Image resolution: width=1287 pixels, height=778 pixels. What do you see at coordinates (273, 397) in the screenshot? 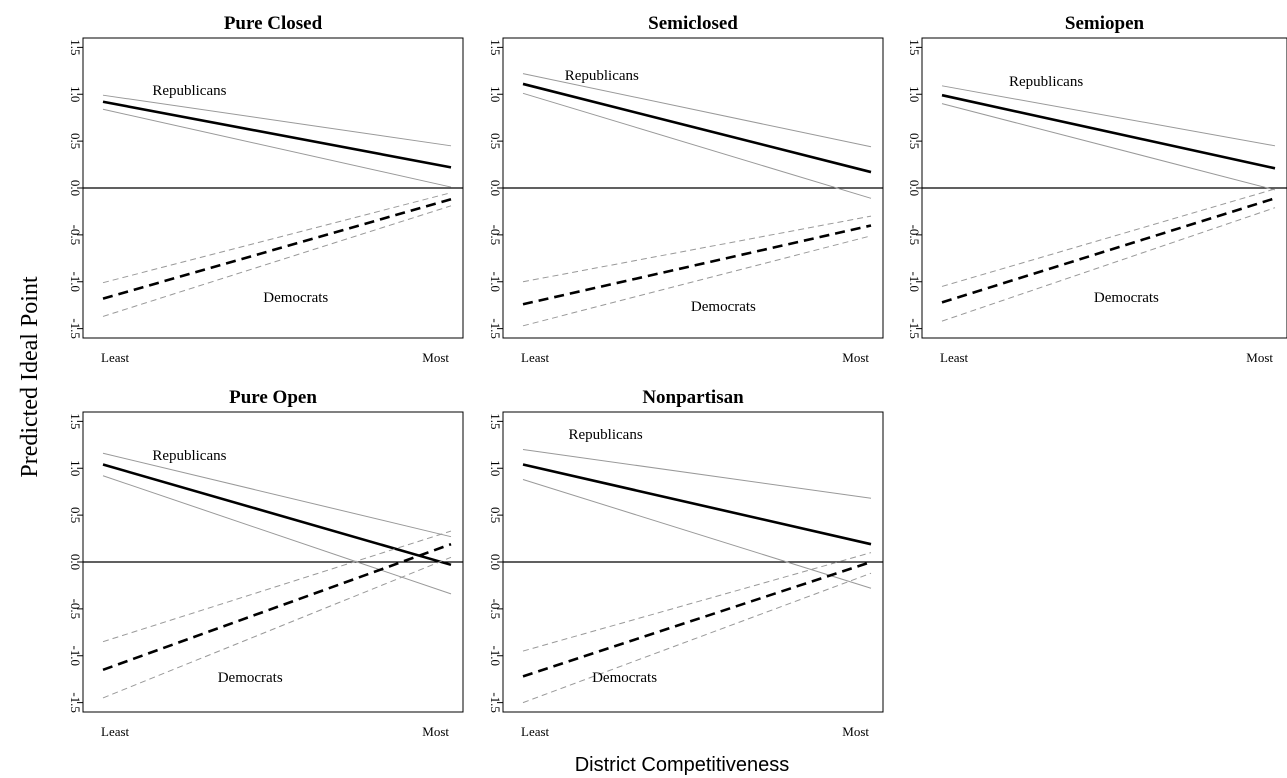
I see `panel-title: Pure Open` at bounding box center [273, 397].